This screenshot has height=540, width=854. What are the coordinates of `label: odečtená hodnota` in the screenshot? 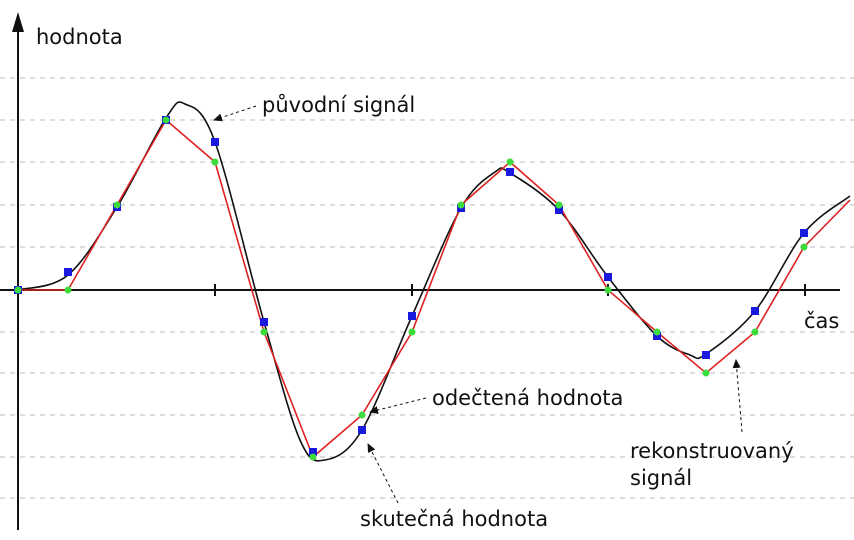 It's located at (527, 398).